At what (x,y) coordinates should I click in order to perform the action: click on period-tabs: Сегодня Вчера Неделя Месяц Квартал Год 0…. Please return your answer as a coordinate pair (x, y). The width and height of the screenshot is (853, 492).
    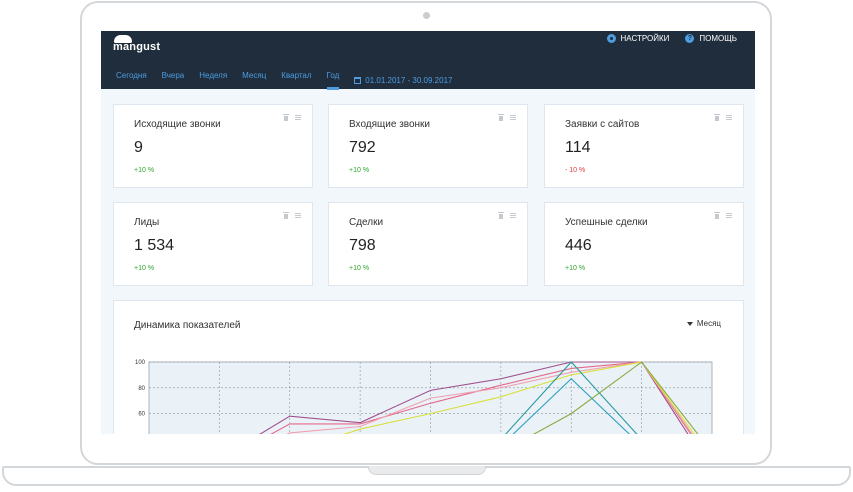
    Looking at the image, I should click on (284, 80).